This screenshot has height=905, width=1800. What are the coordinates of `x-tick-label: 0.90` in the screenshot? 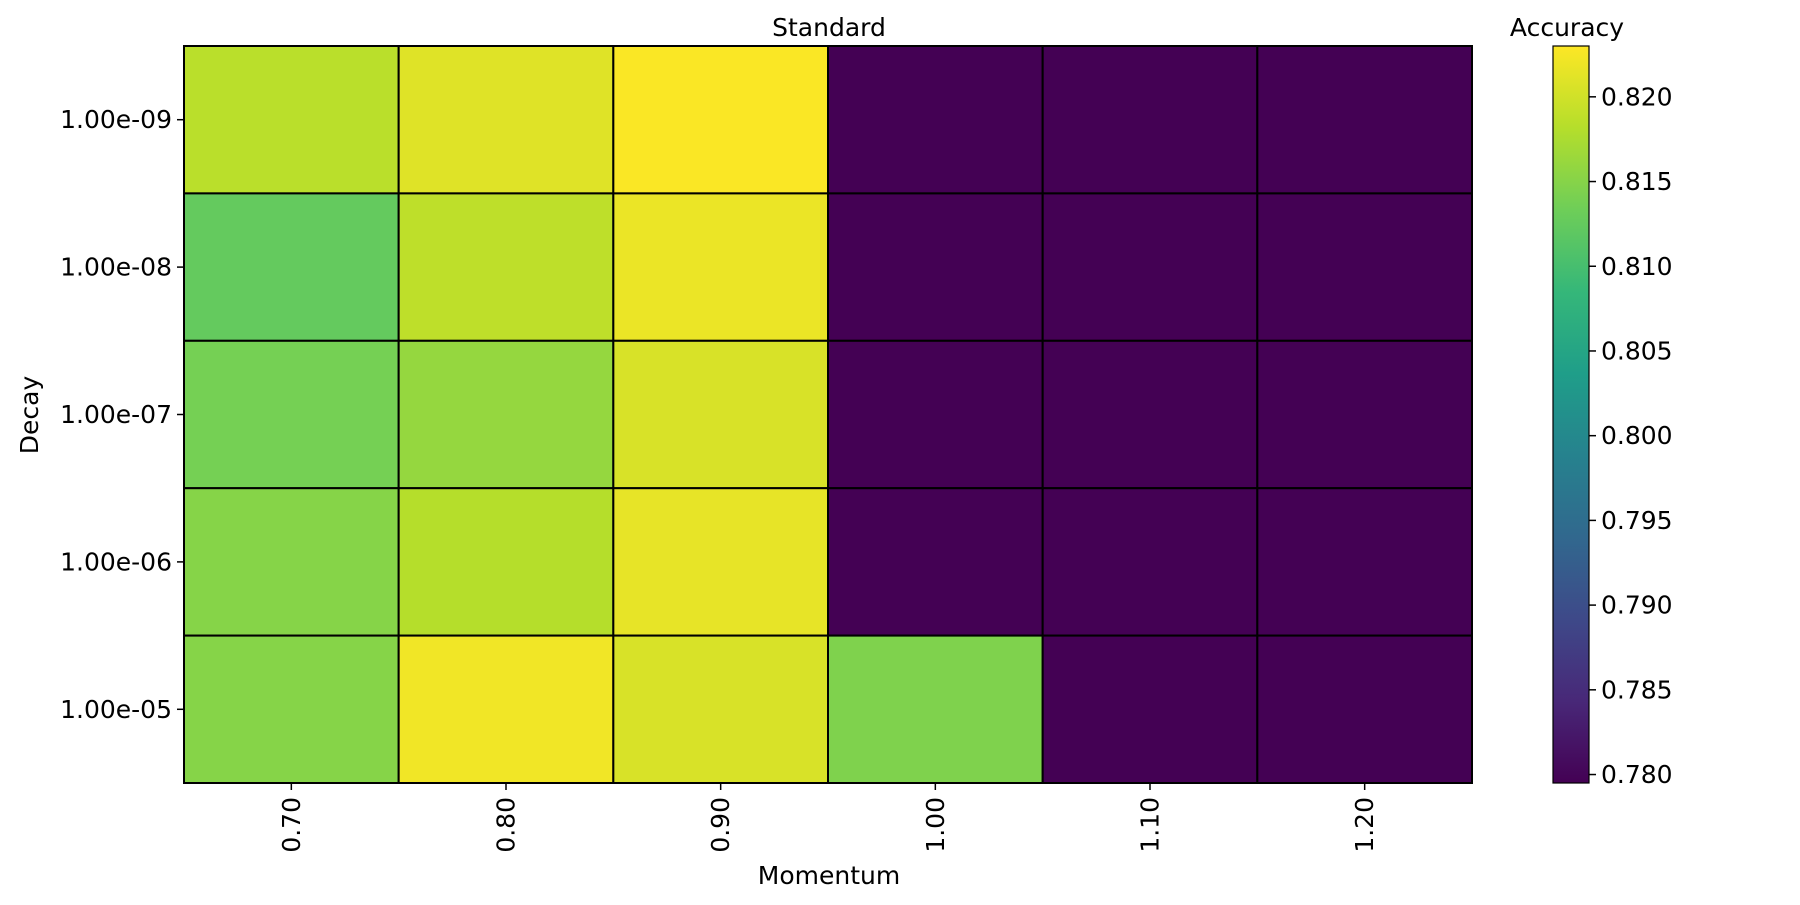 It's located at (720, 825).